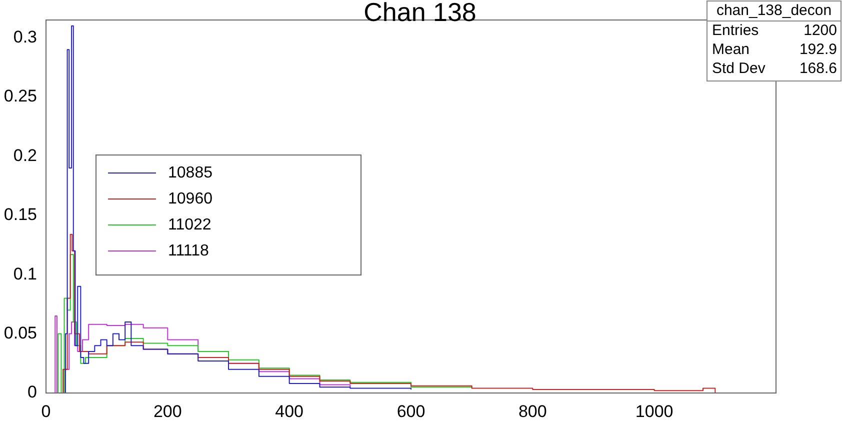  What do you see at coordinates (20, 332) in the screenshot?
I see `y-tick-label: 0.05` at bounding box center [20, 332].